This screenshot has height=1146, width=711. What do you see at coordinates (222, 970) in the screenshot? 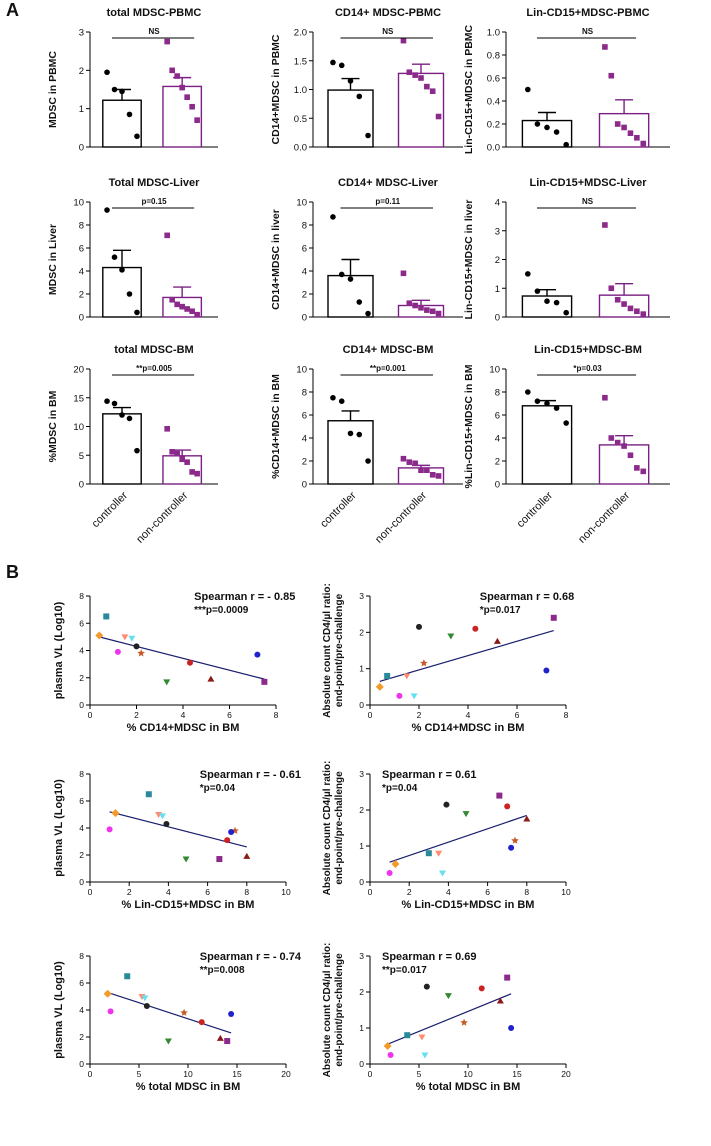
I see `p-value-label: **p=0.008` at bounding box center [222, 970].